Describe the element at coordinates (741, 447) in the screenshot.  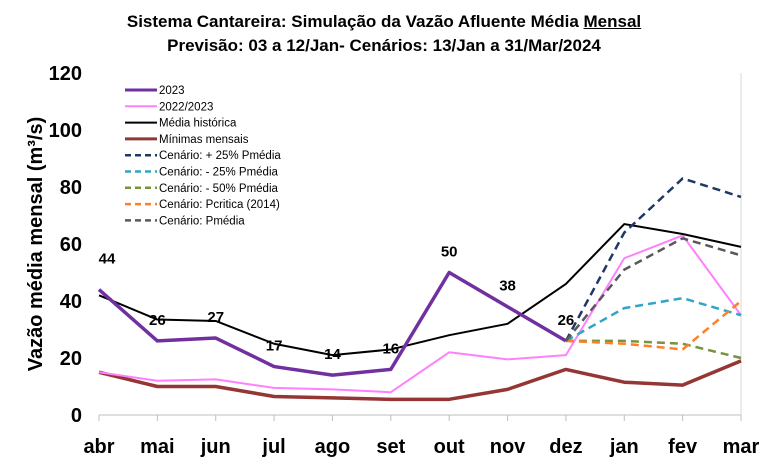
I see `x-tick-label: mar` at that location.